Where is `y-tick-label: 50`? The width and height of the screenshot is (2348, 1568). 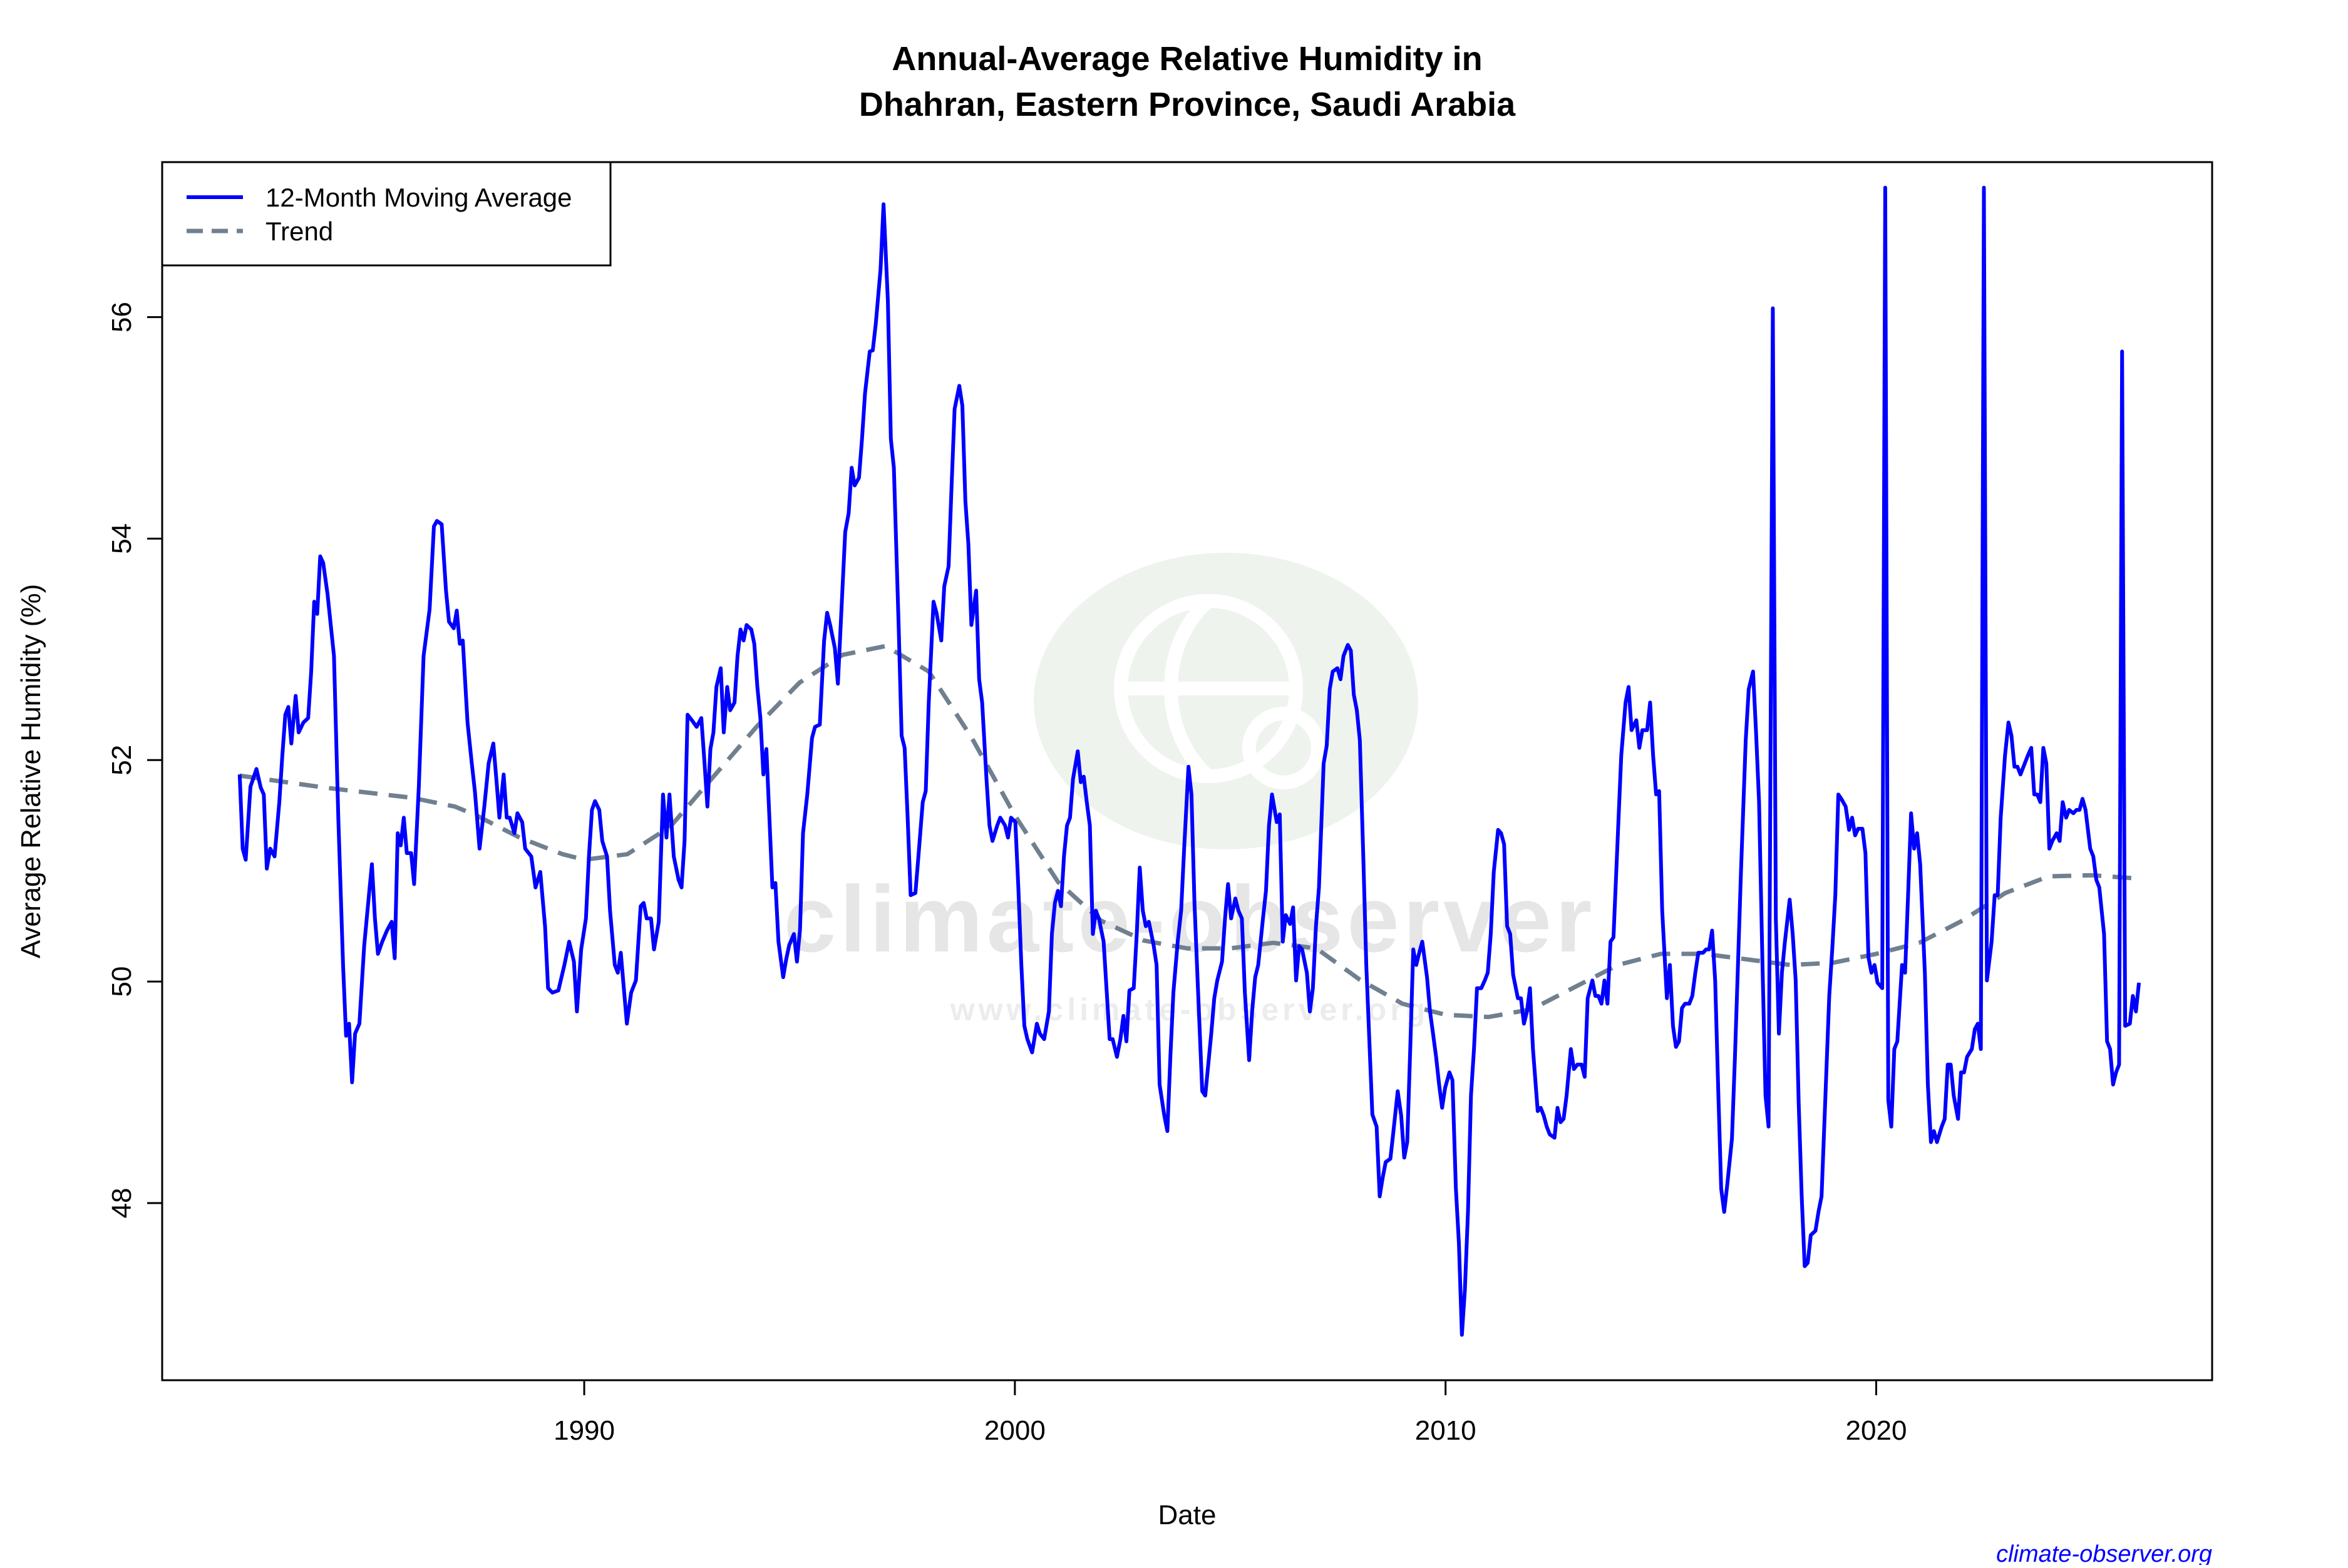
y-tick-label: 50 is located at coordinates (121, 981).